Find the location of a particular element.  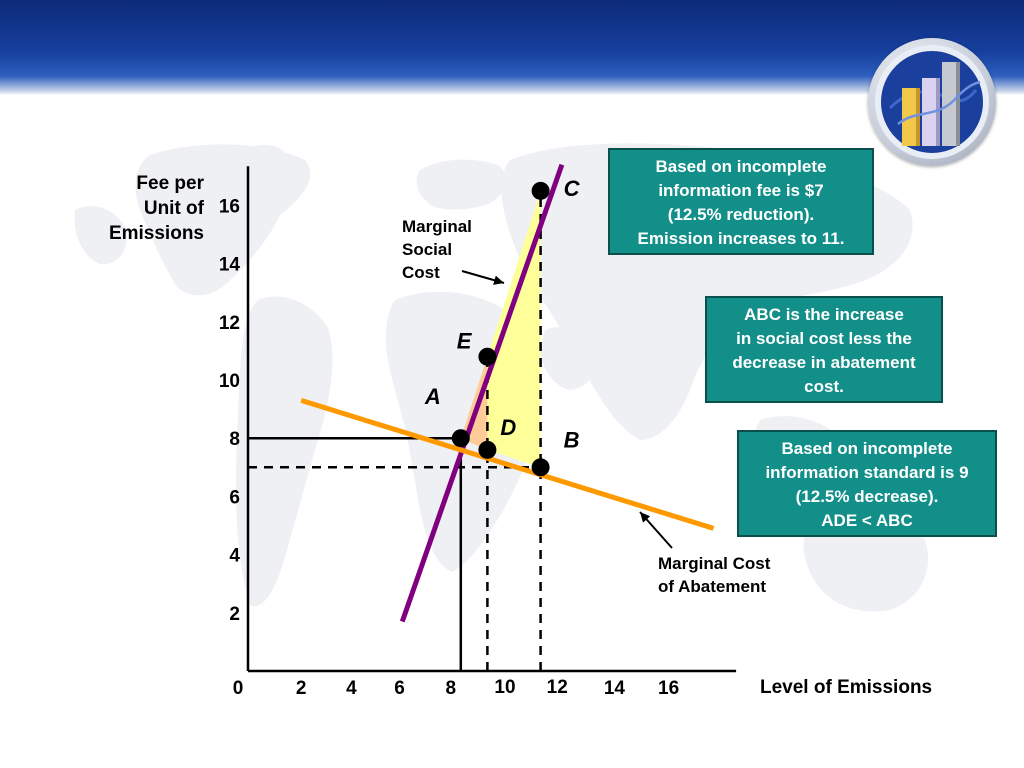

point-label-b: B is located at coordinates (572, 439).